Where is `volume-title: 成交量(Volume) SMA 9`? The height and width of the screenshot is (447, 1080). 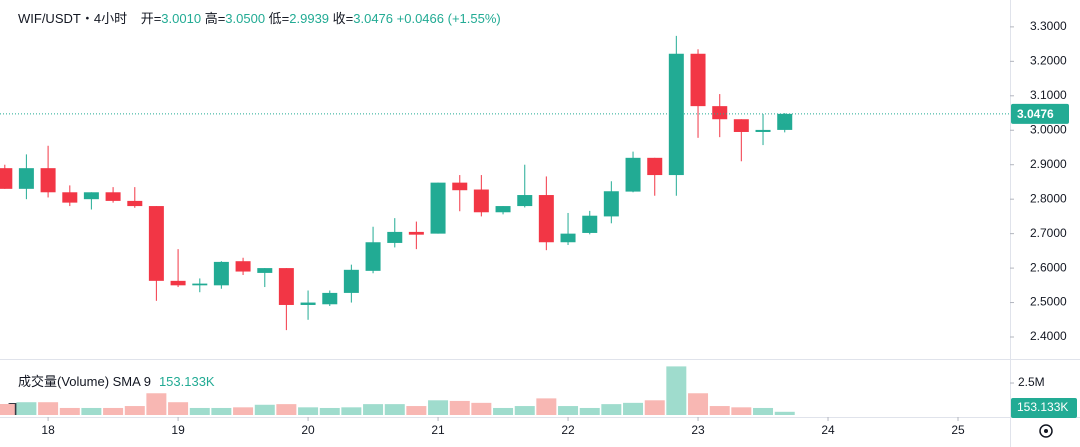
volume-title: 成交量(Volume) SMA 9 is located at coordinates (84, 381).